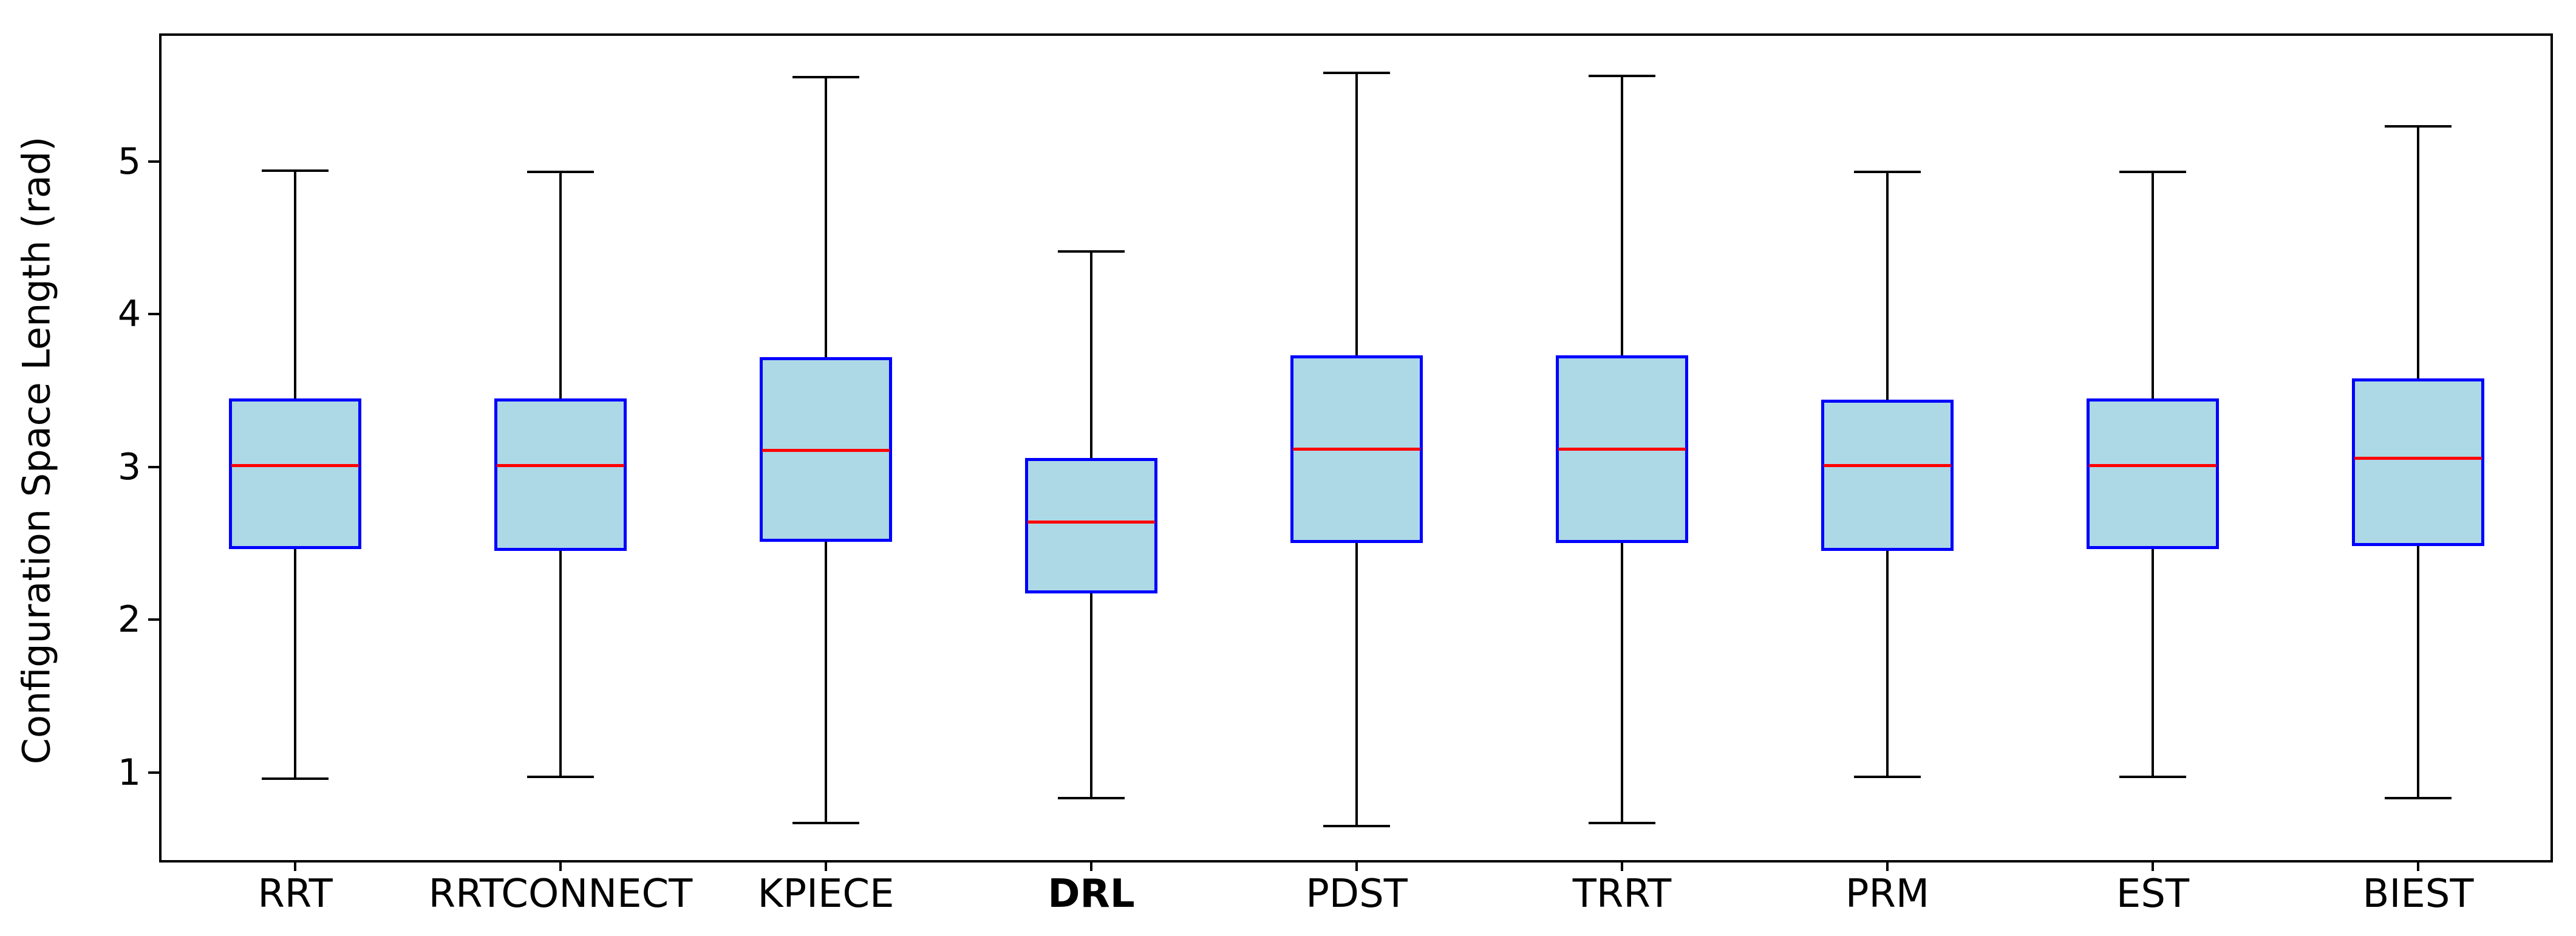 The width and height of the screenshot is (2576, 936). Describe the element at coordinates (561, 894) in the screenshot. I see `x-tick-label-RRTCONNECT: RRTCONNECT` at that location.